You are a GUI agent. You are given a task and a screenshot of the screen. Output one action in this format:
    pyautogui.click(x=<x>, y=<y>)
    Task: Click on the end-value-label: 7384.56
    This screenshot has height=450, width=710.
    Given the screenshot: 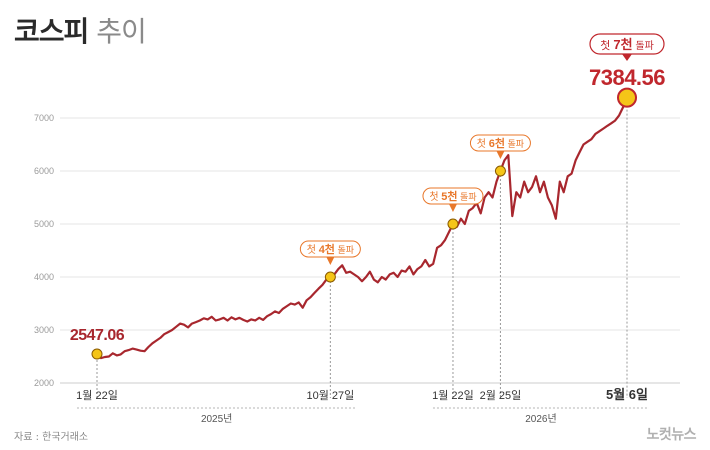 What is the action you would take?
    pyautogui.click(x=627, y=77)
    